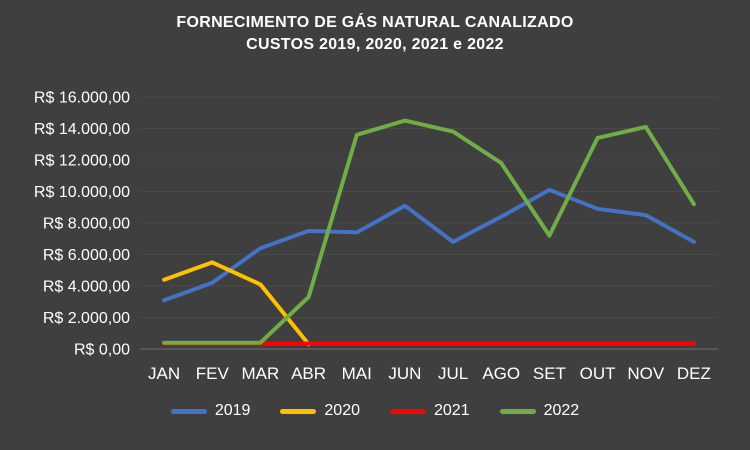 The image size is (750, 450). Describe the element at coordinates (430, 411) in the screenshot. I see `legend-item-2021: 2021` at that location.